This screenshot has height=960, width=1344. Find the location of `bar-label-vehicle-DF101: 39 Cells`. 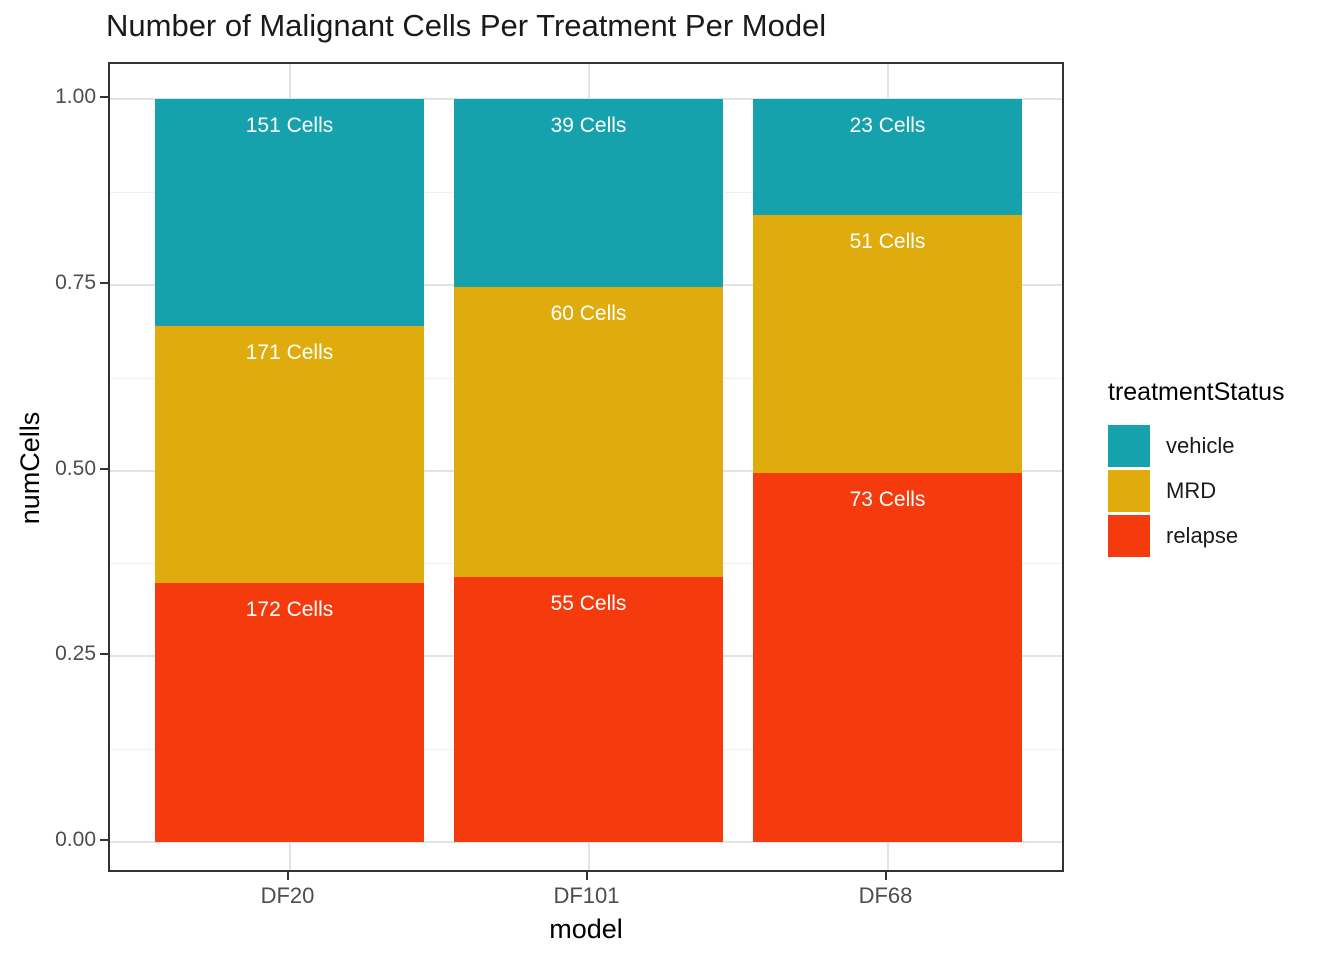

bar-label-vehicle-DF101: 39 Cells is located at coordinates (588, 125).